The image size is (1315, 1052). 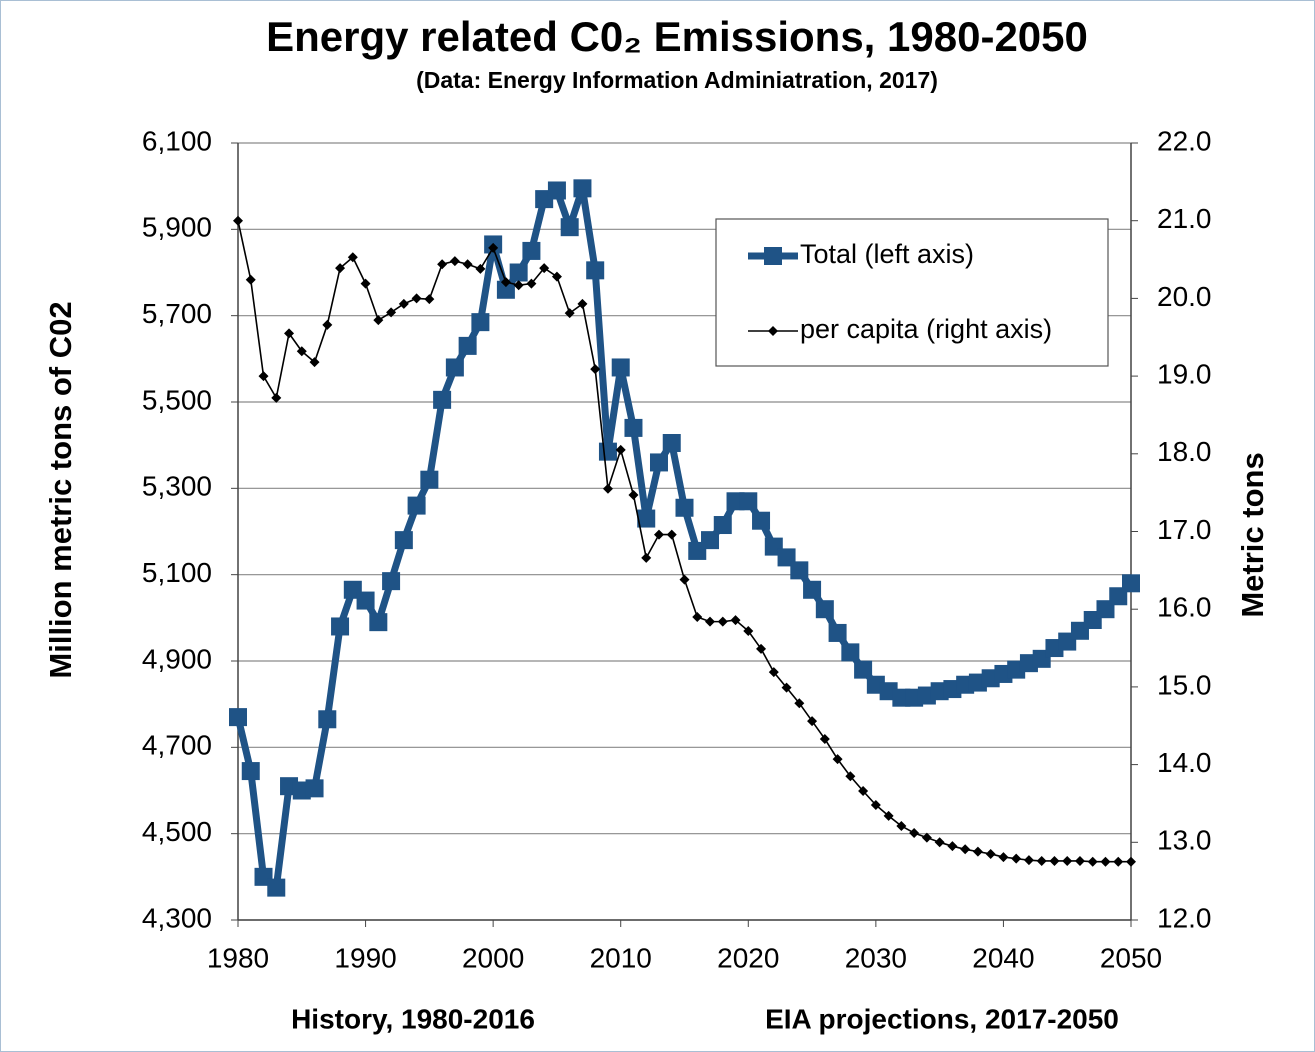 I want to click on y-tick-label: 4,900, so click(x=177, y=658).